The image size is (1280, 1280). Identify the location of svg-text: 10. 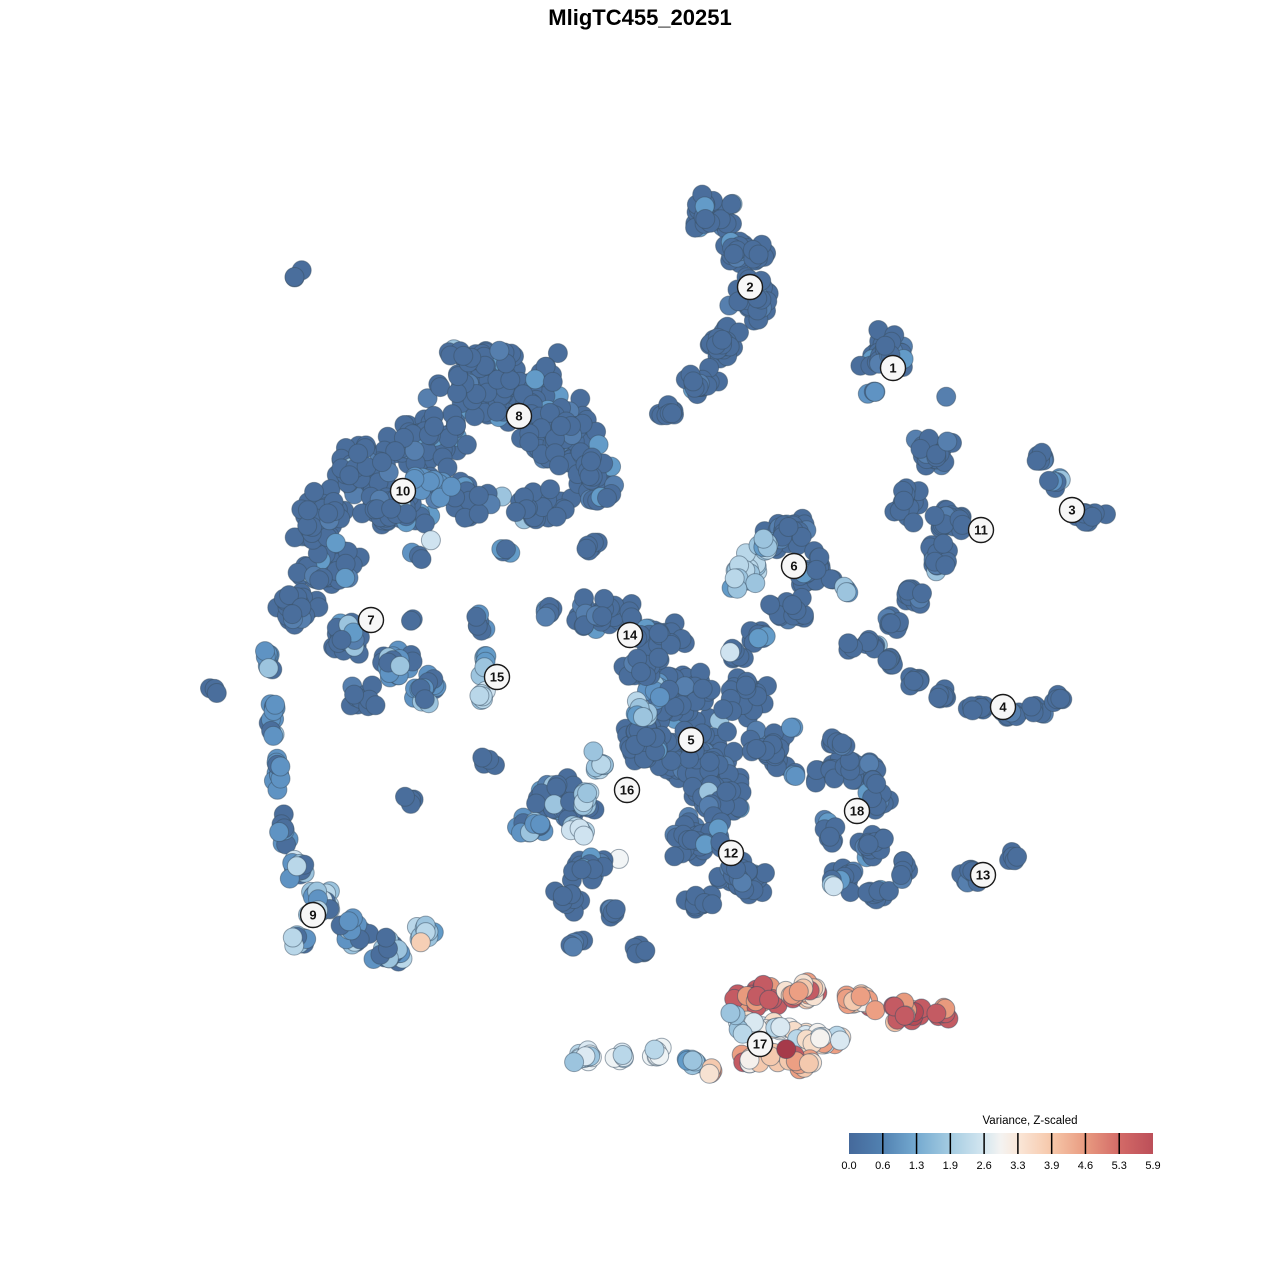
(403, 491).